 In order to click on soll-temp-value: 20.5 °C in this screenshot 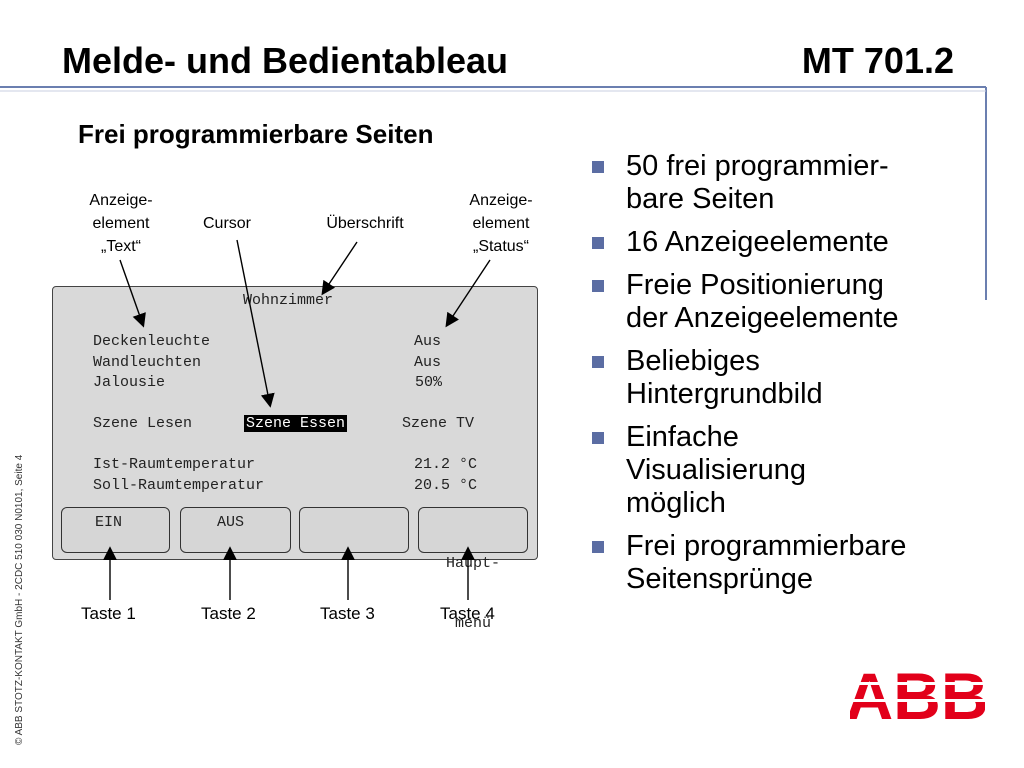, I will do `click(446, 485)`.